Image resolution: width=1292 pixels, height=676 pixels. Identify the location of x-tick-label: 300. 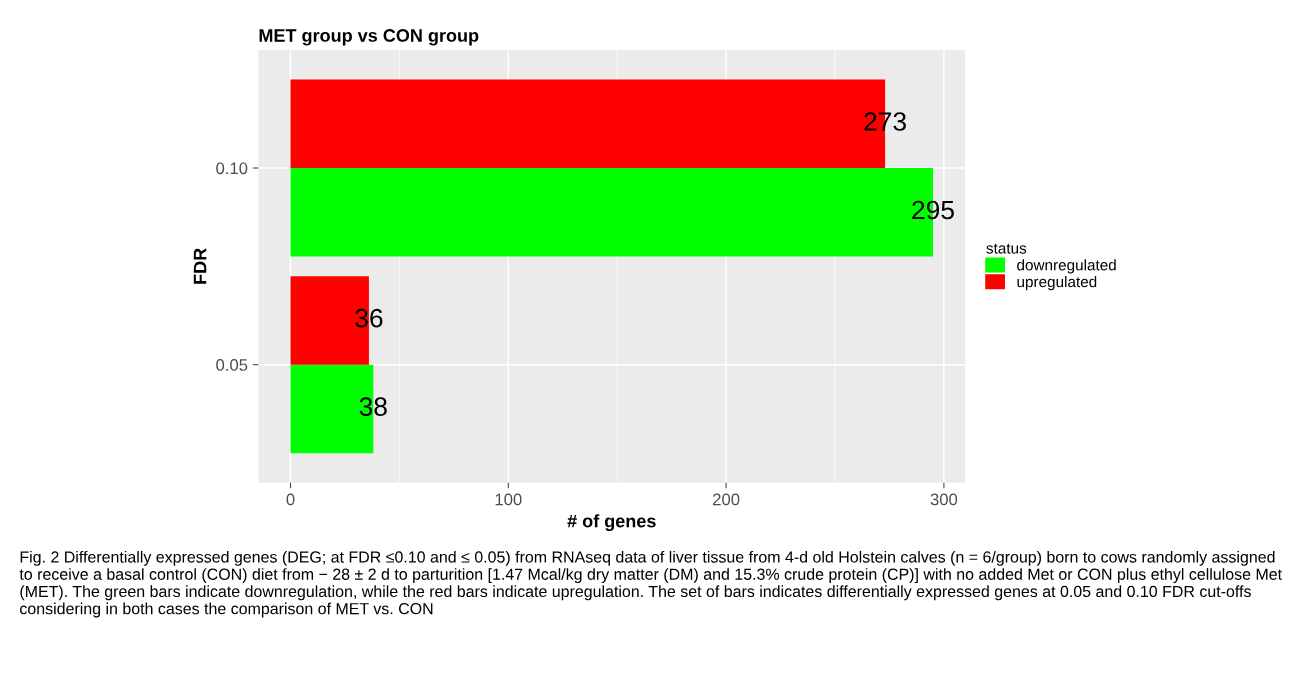
(944, 499).